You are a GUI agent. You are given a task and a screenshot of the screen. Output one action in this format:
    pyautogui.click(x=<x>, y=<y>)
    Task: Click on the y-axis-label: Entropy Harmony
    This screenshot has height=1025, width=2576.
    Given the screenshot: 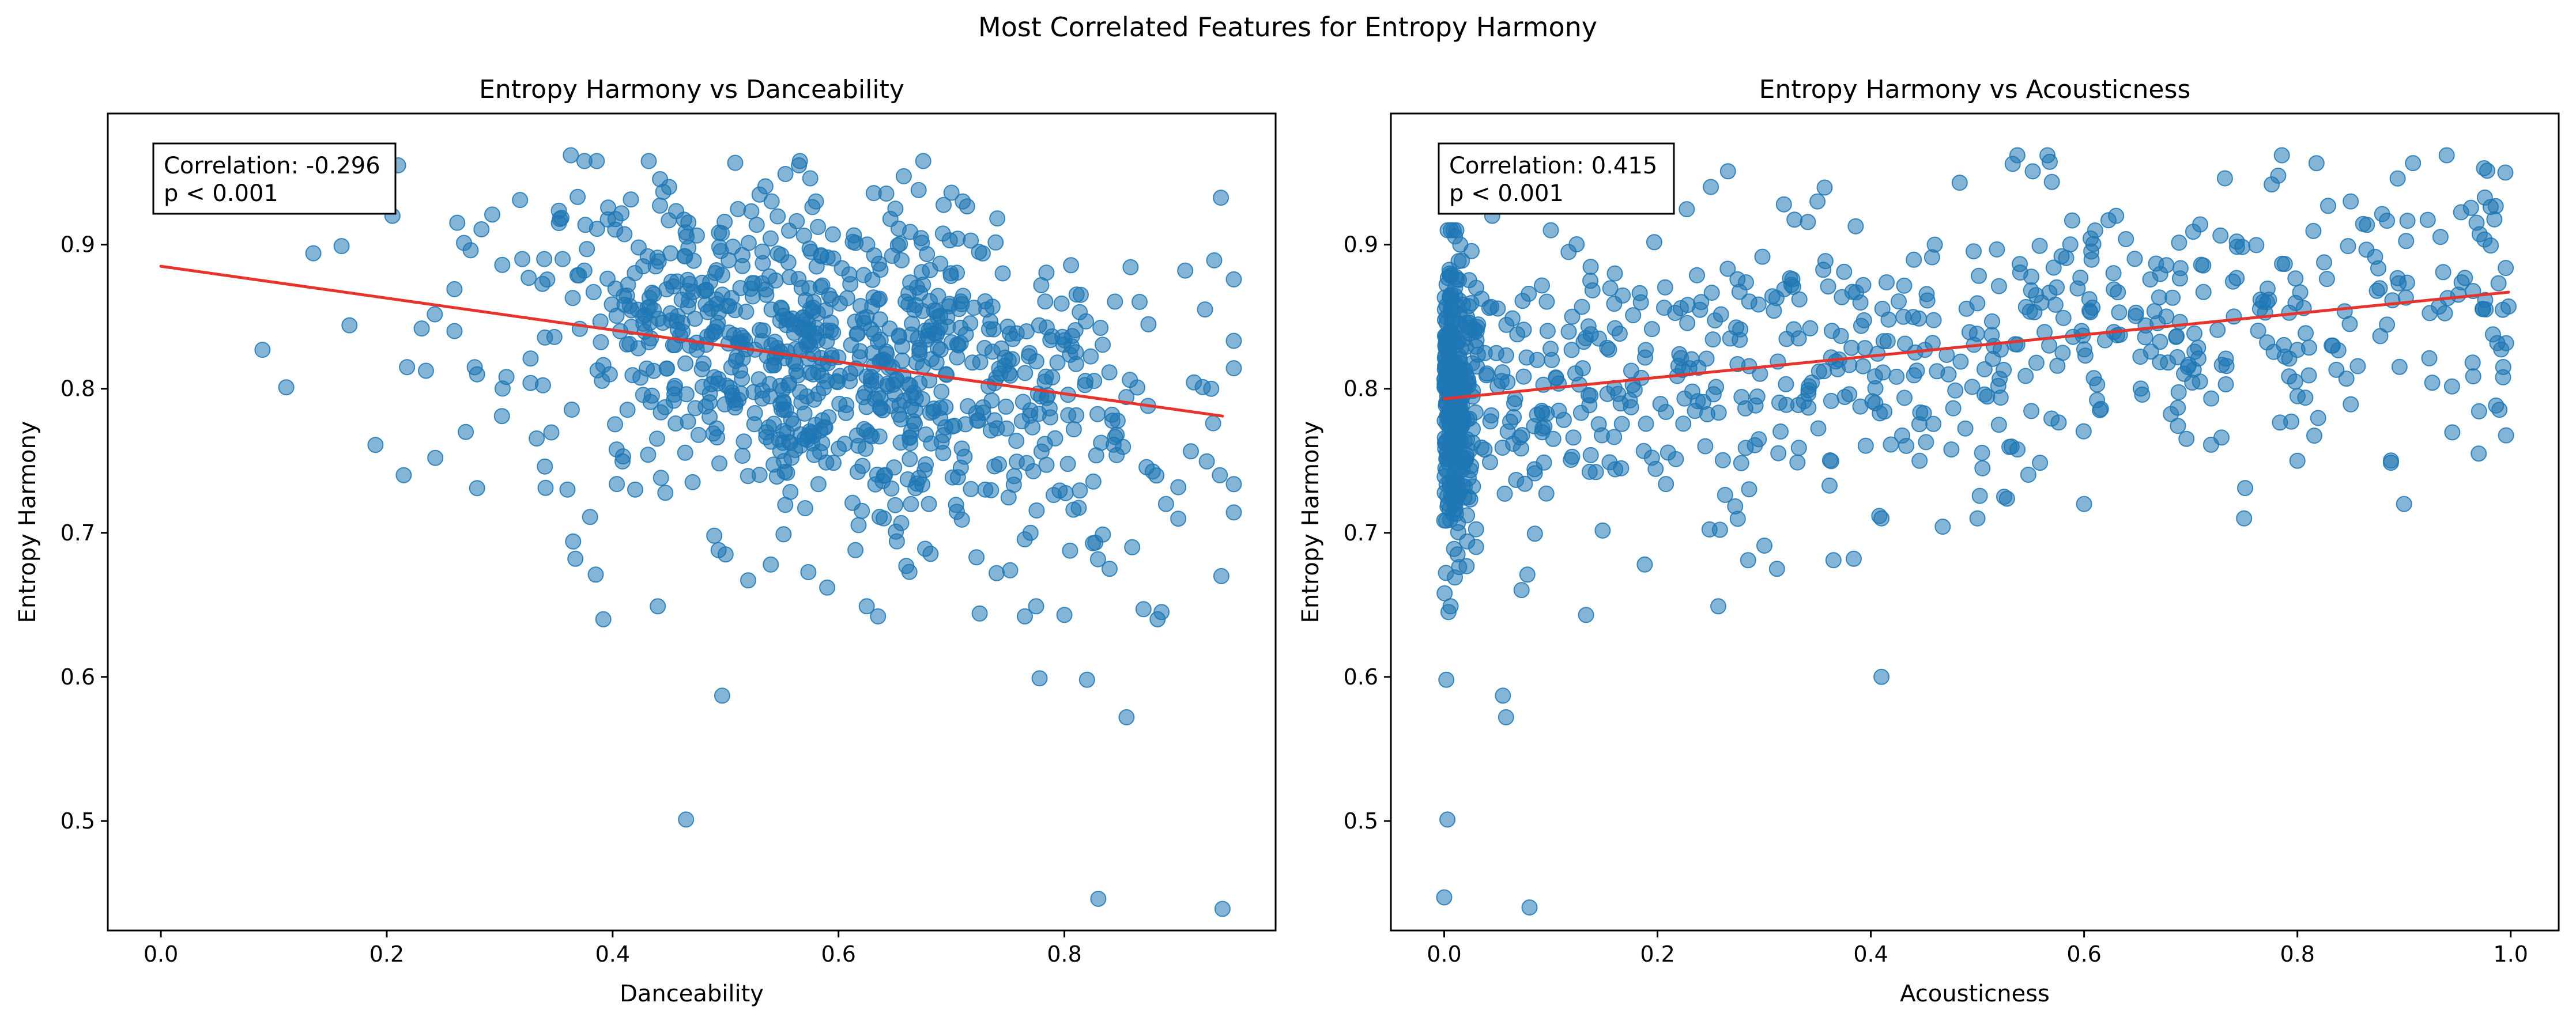 What is the action you would take?
    pyautogui.click(x=27, y=522)
    